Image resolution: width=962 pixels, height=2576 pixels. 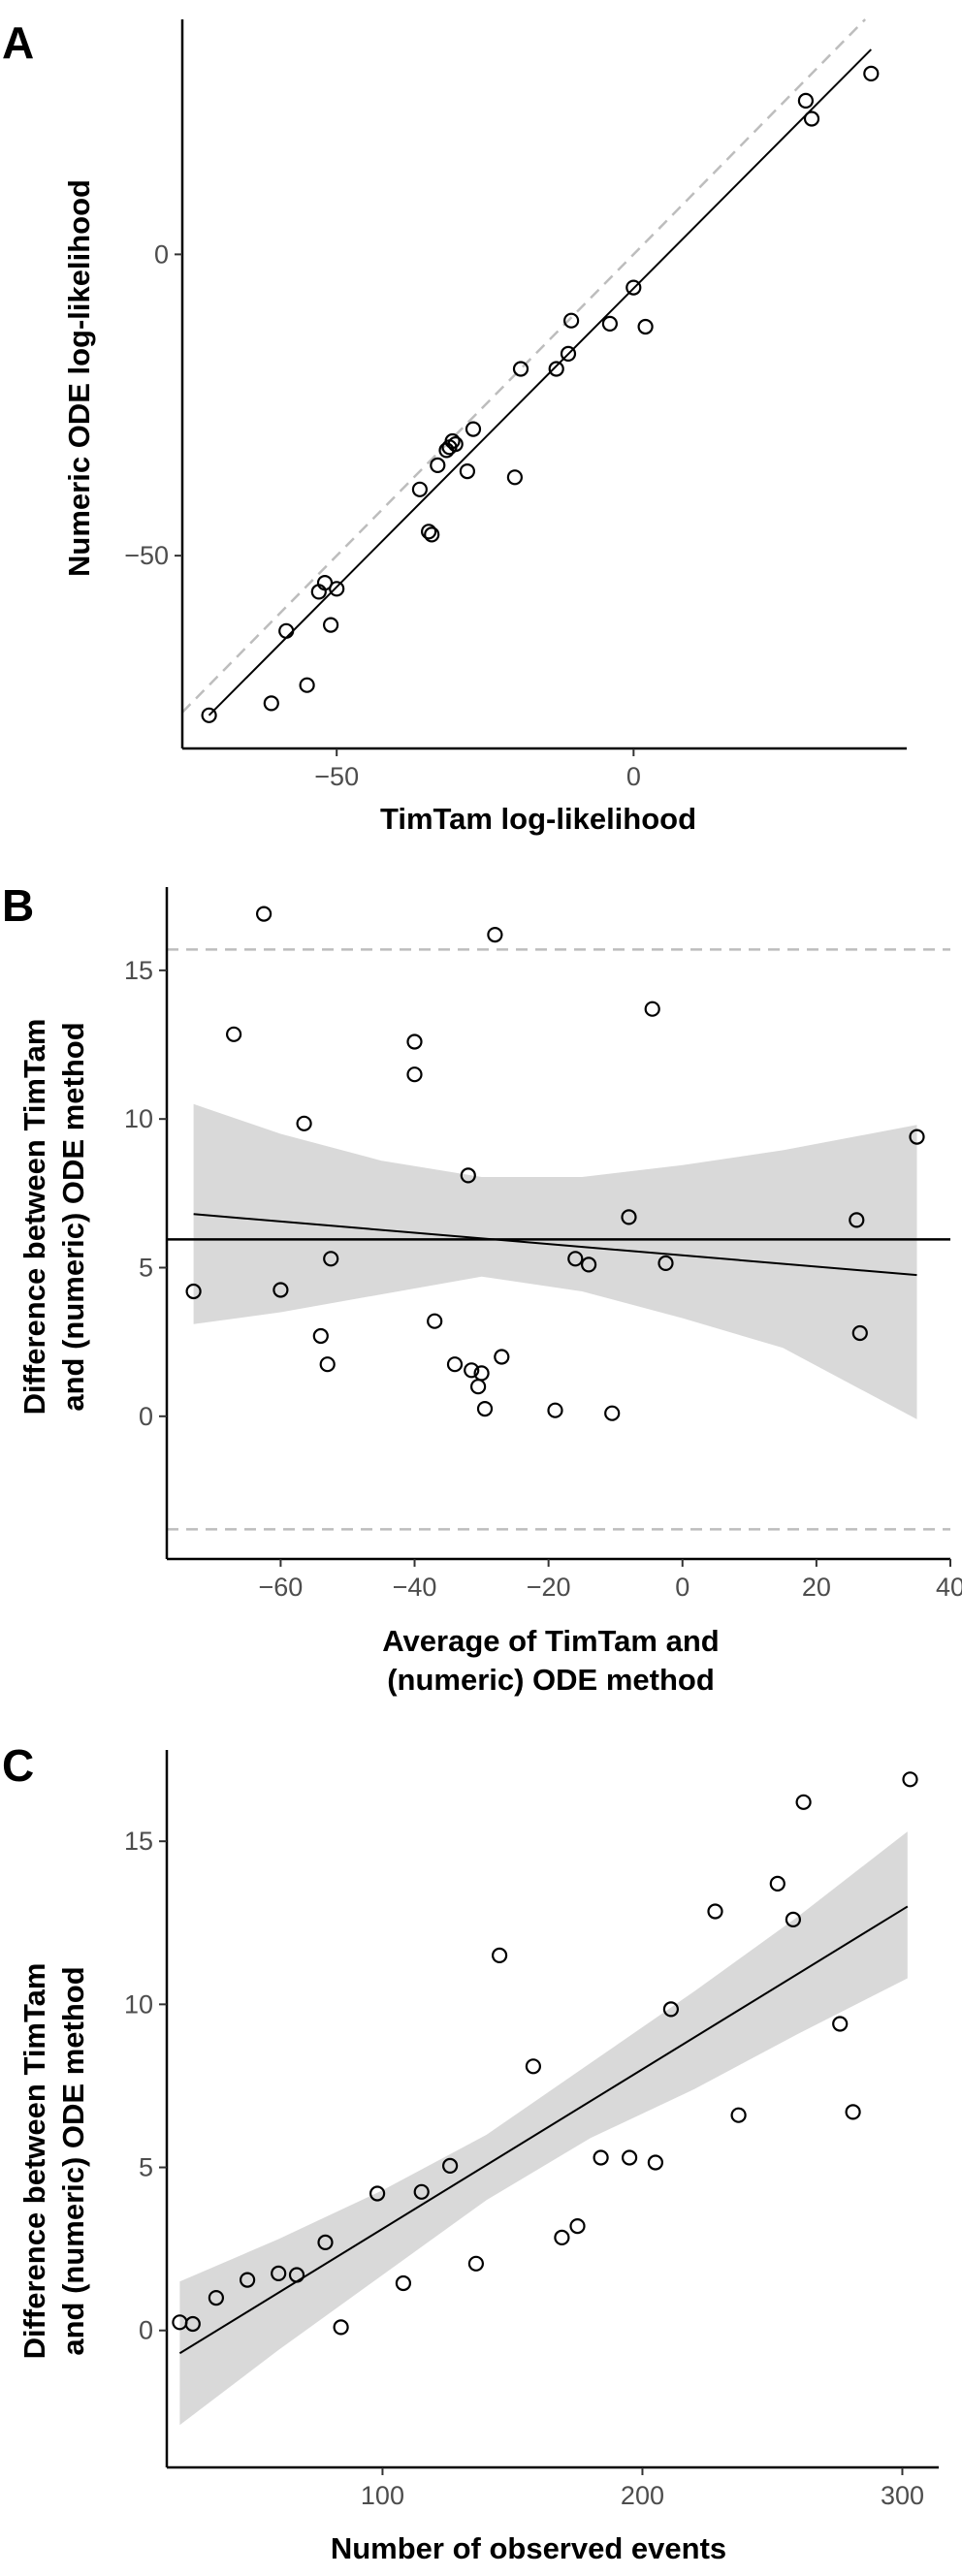 What do you see at coordinates (18, 42) in the screenshot?
I see `panel-letter-a: A` at bounding box center [18, 42].